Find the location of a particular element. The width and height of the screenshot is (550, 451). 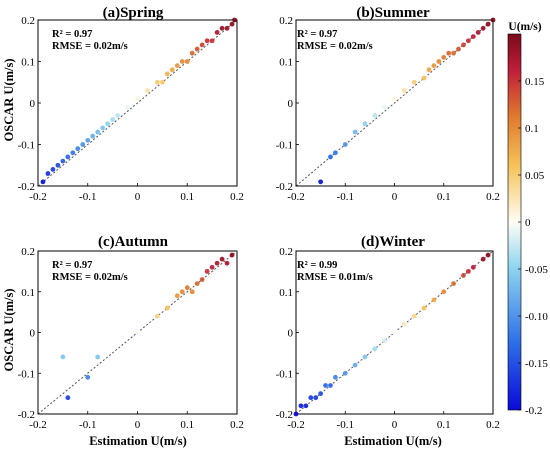

x-tick-label: -0.2 is located at coordinates (295, 425).